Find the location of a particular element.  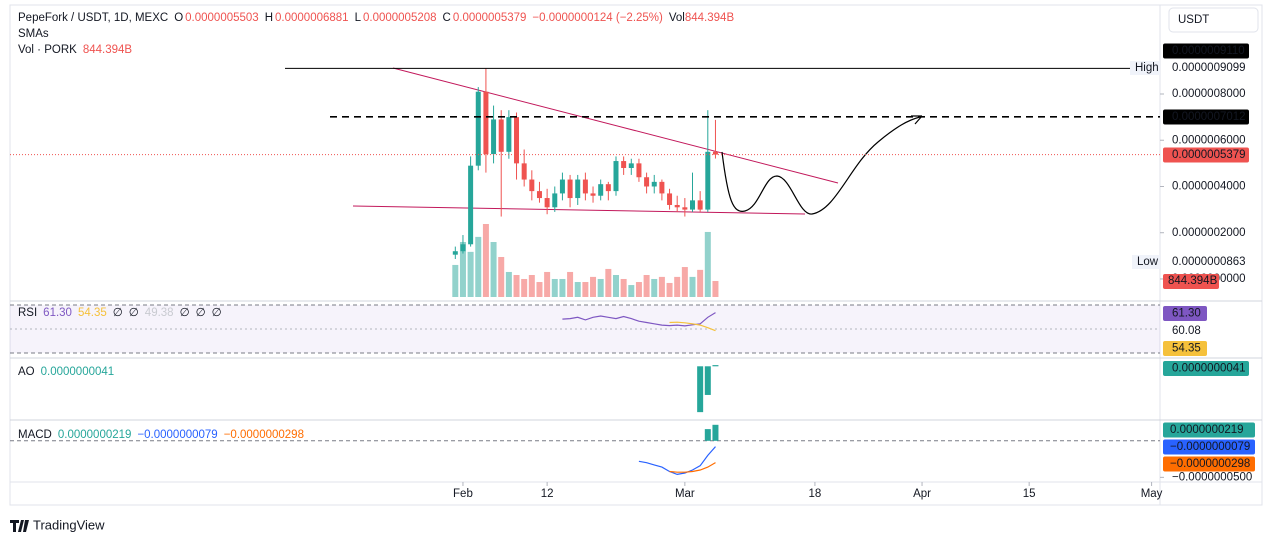

rsi-title: RSI is located at coordinates (27, 313).